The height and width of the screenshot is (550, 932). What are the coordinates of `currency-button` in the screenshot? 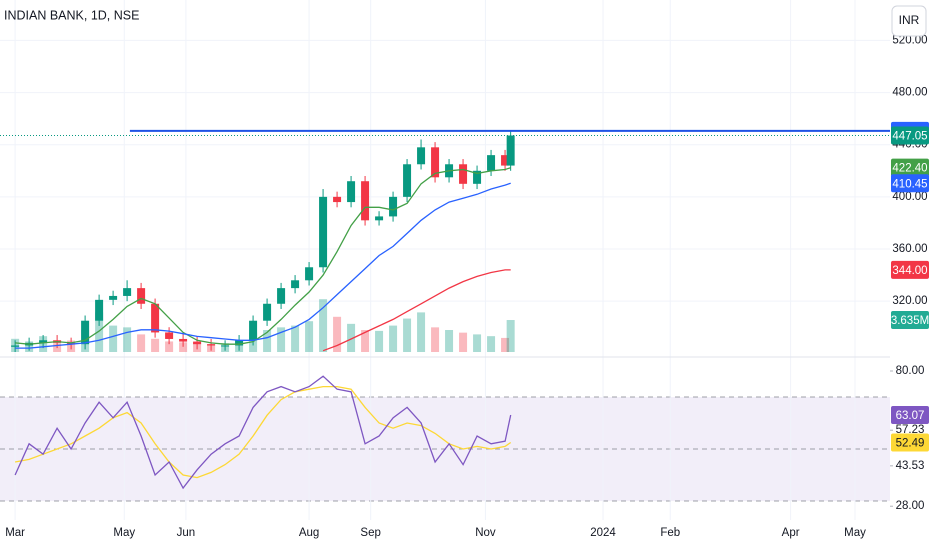 It's located at (909, 21).